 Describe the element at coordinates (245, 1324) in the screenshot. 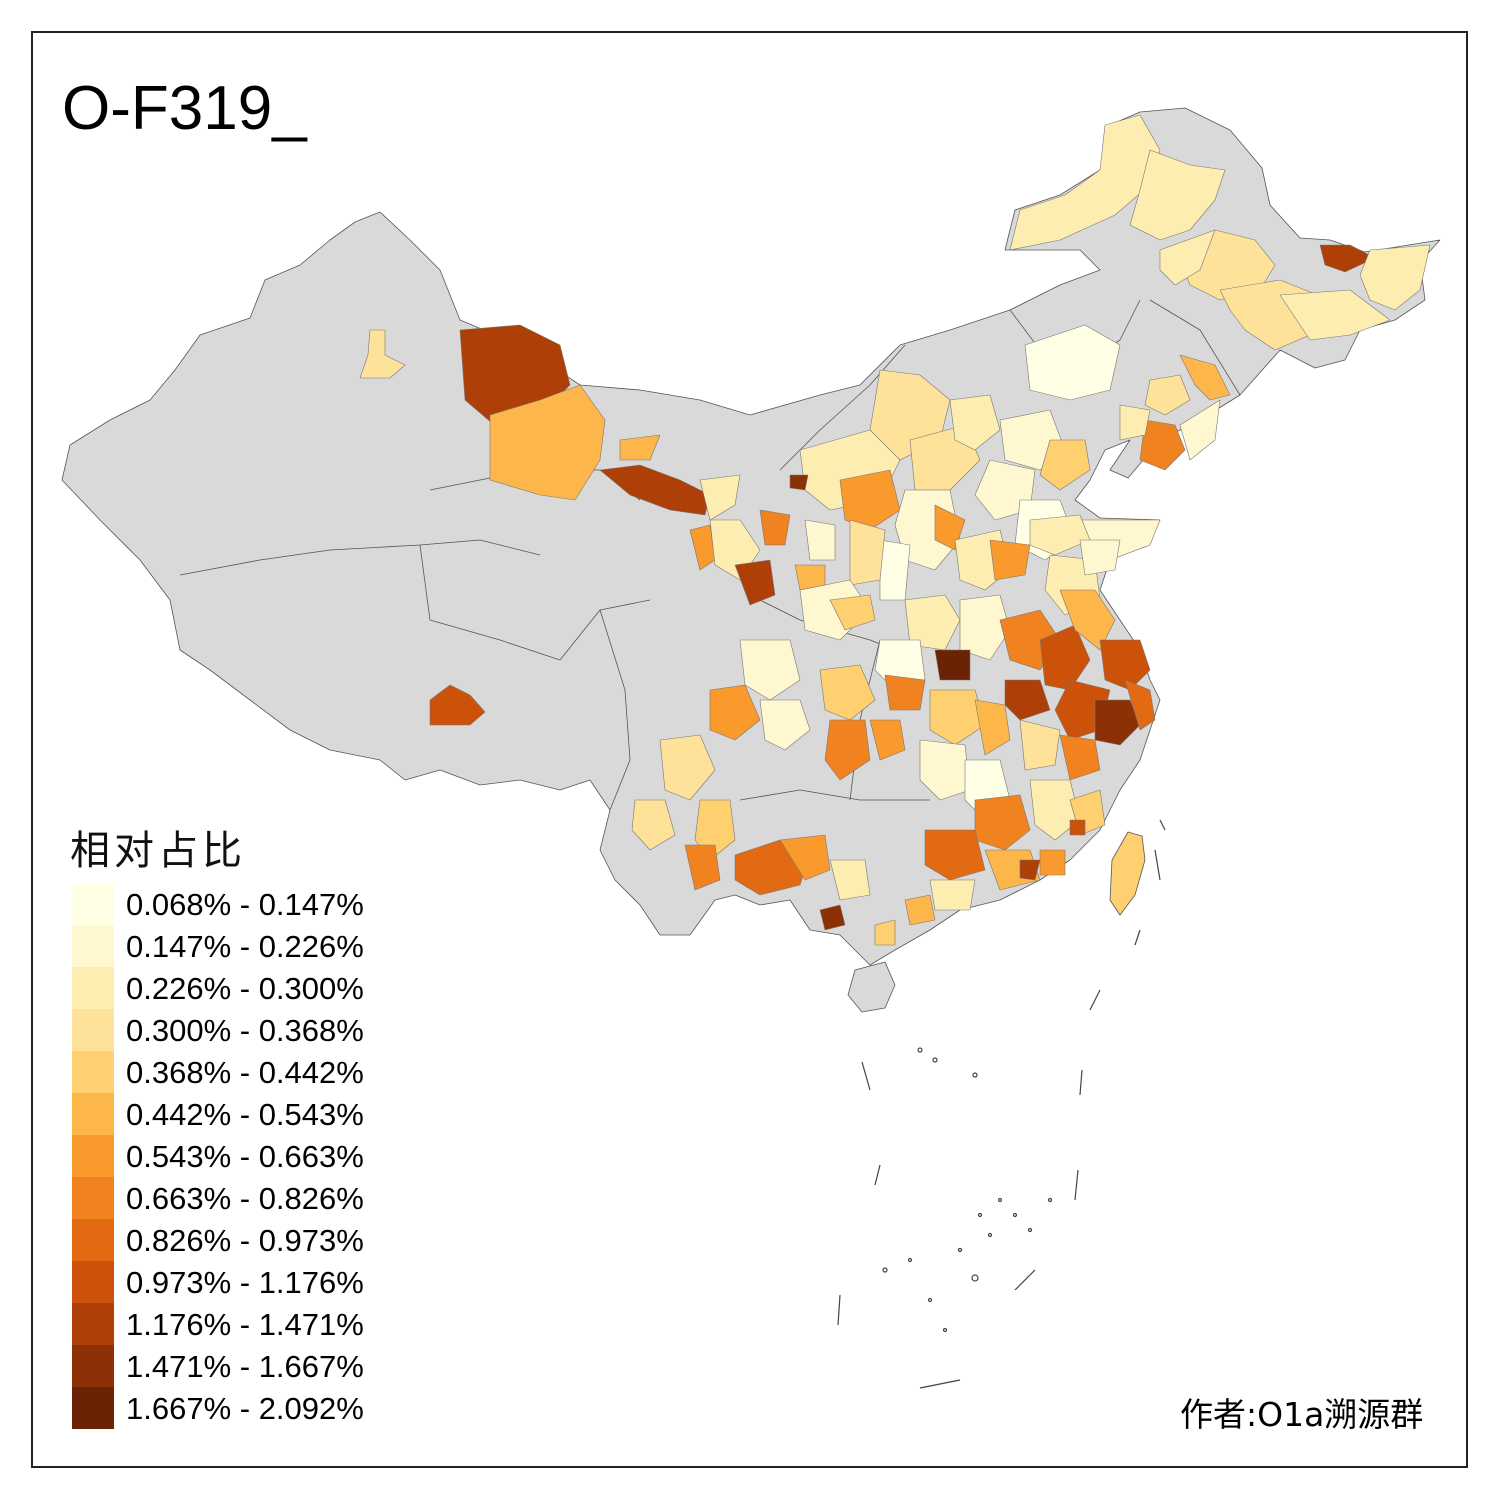

I see `legend-label: 1.176% - 1.471%` at that location.